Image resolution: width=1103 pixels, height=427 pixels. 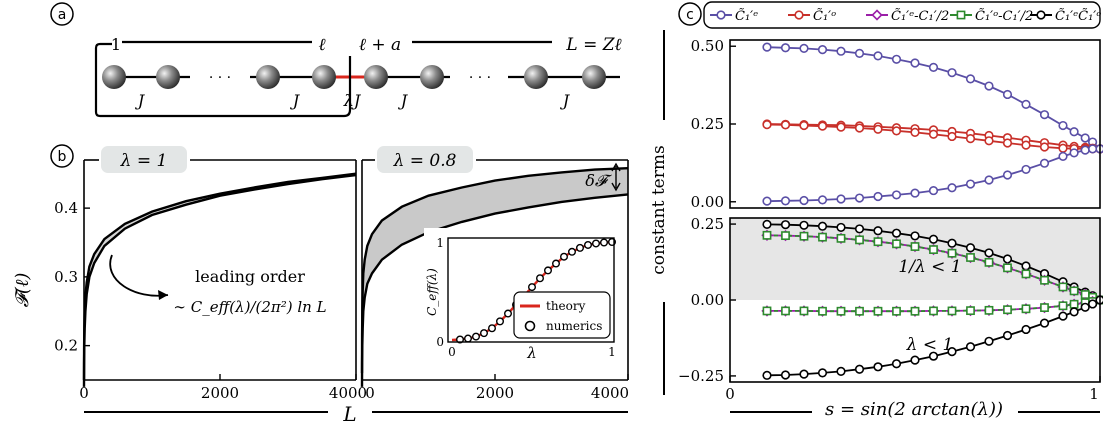 What do you see at coordinates (566, 306) in the screenshot?
I see `legend-theory-label: theory` at bounding box center [566, 306].